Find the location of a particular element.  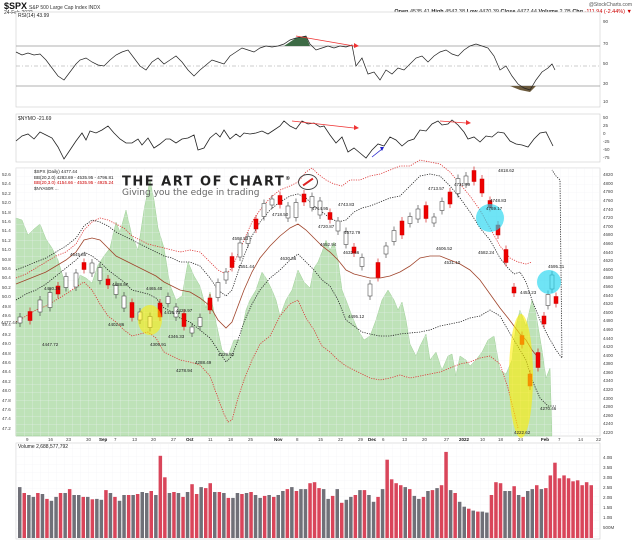

x-axis-label: 15 is located at coordinates (321, 439).